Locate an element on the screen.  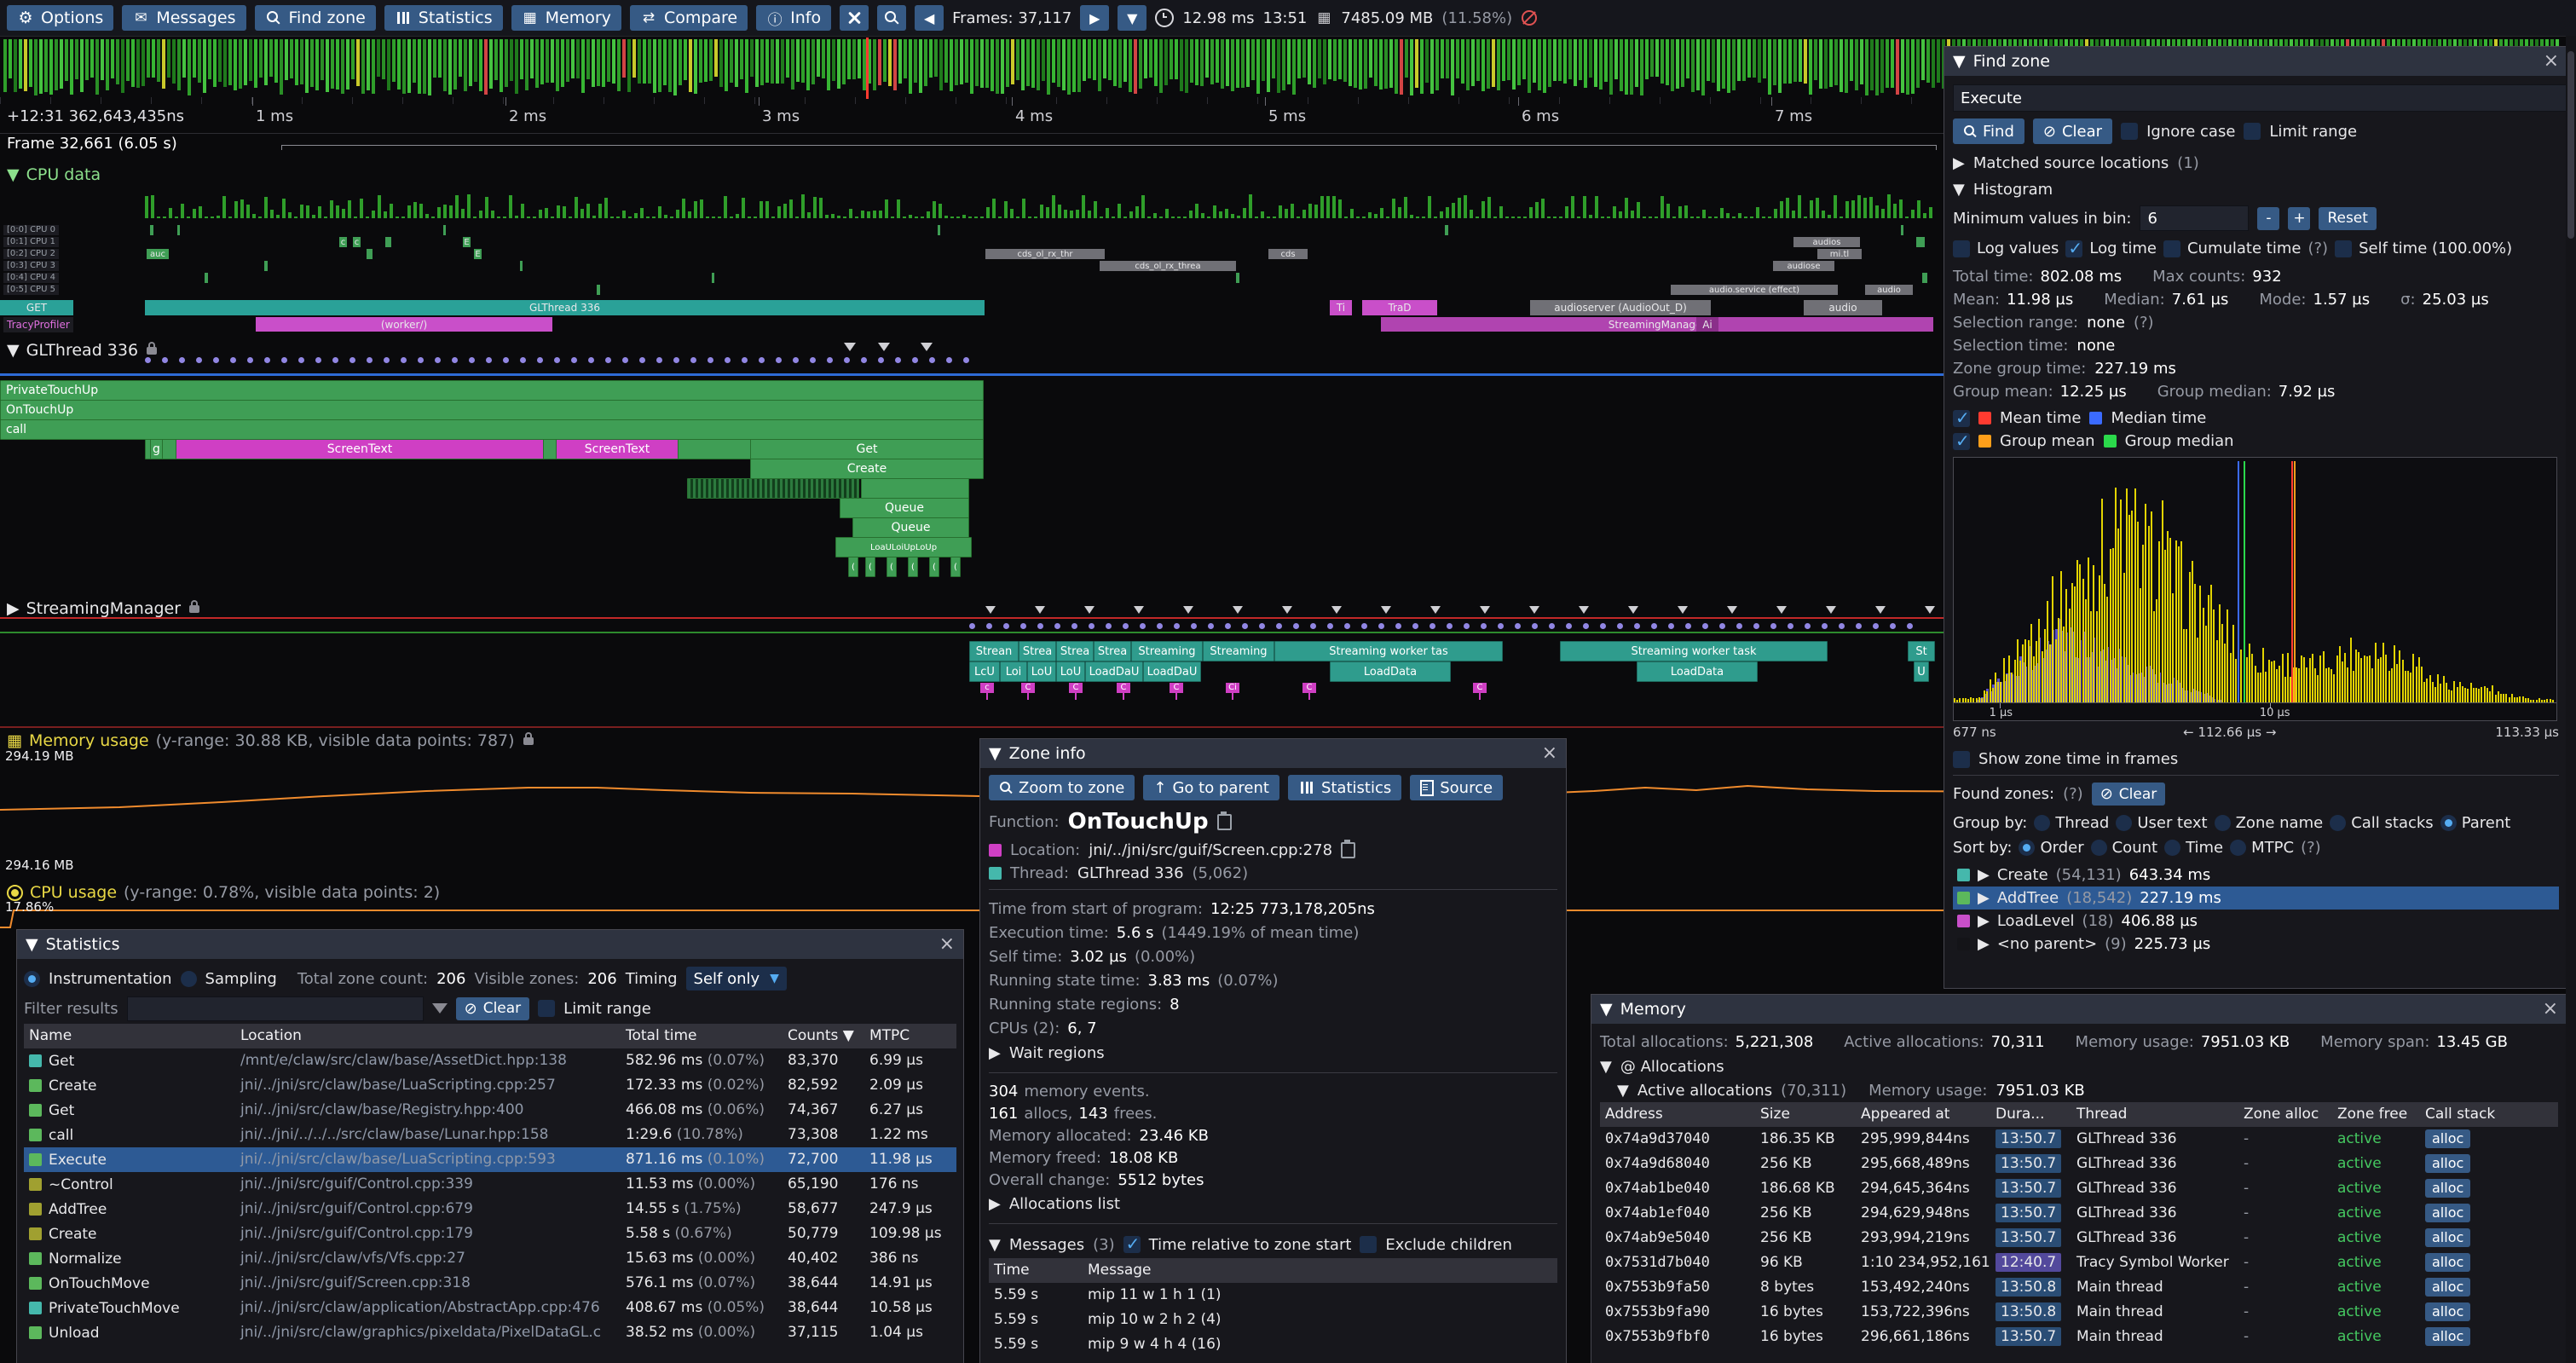
toolbar-button: Messages is located at coordinates (184, 18).